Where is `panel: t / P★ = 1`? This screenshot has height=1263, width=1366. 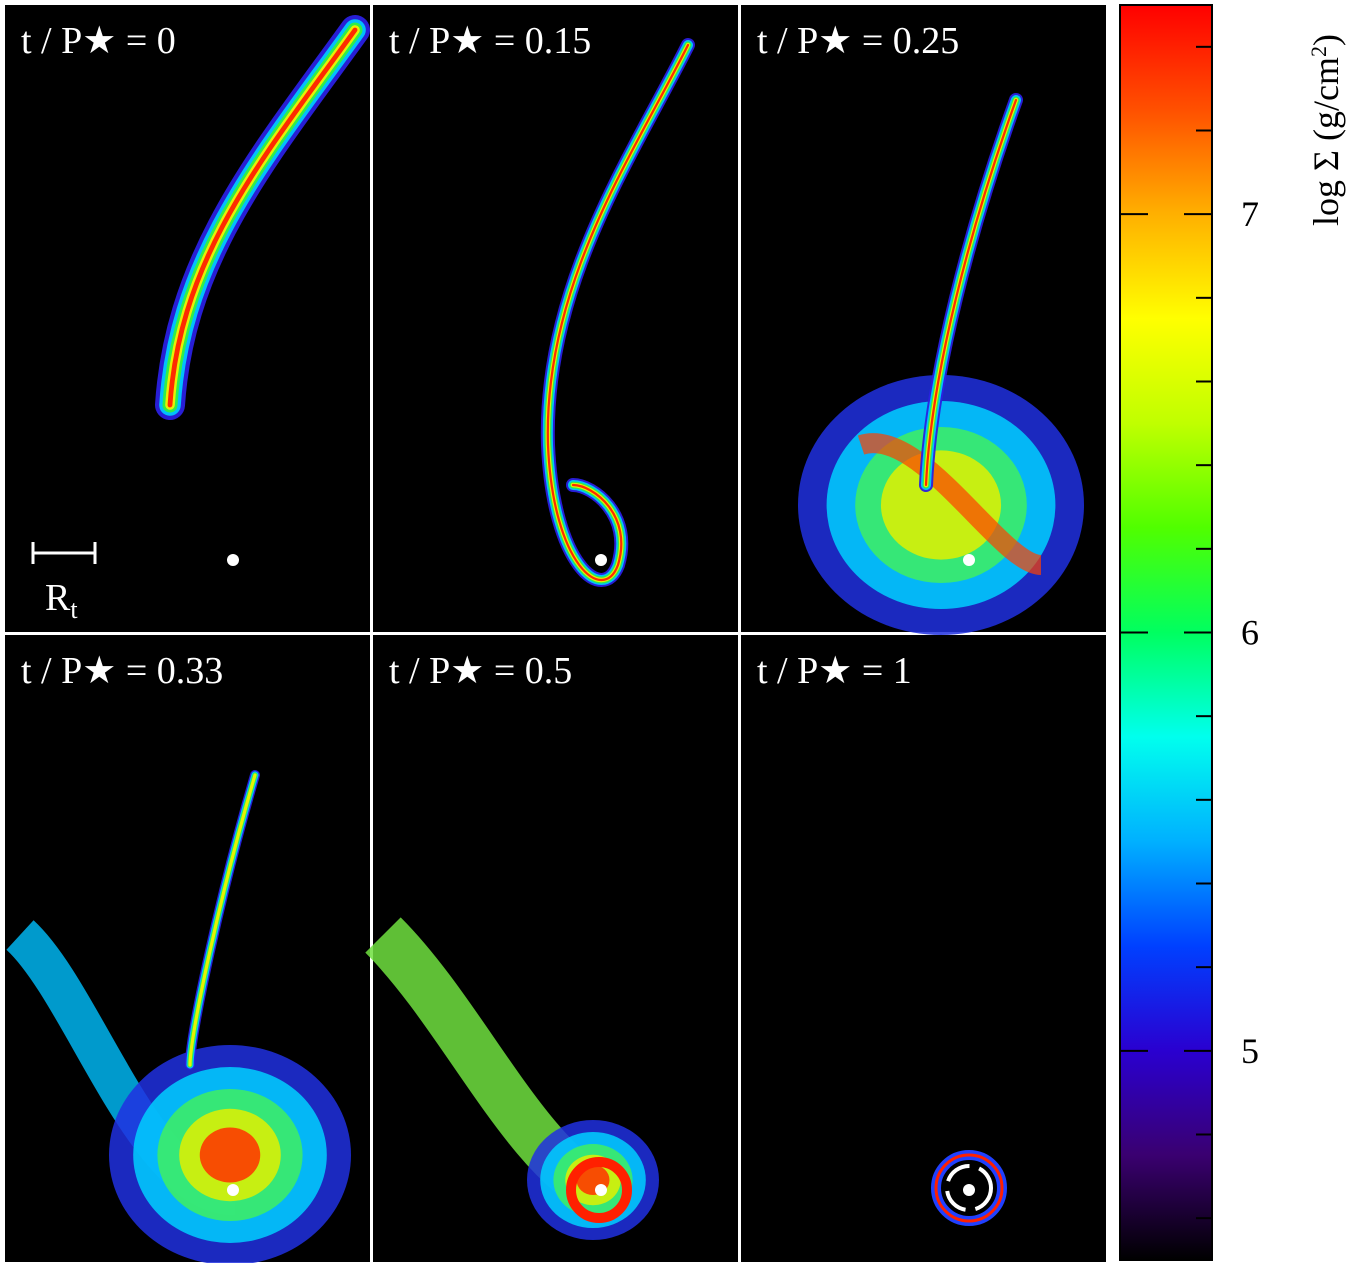
panel: t / P★ = 1 is located at coordinates (923, 948).